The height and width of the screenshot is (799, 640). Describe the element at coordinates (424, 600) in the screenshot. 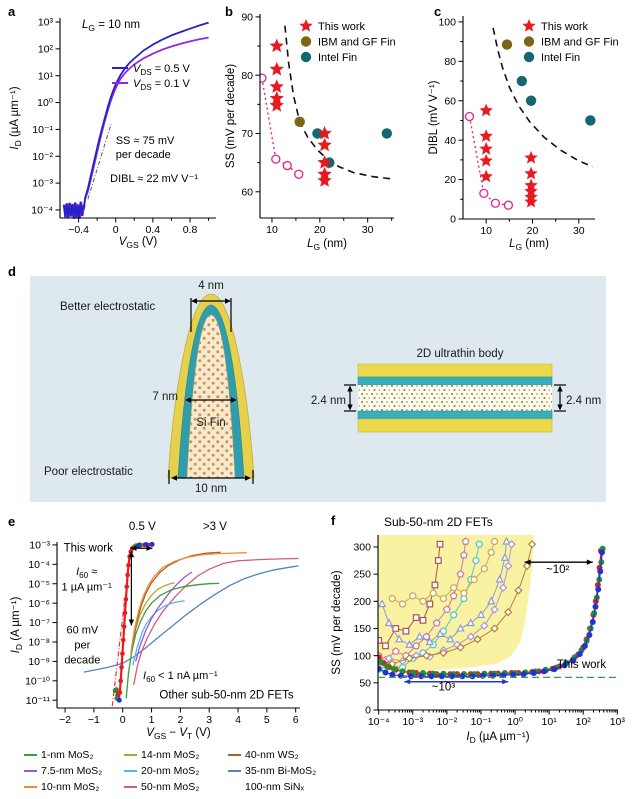

I see `series-ref-rose` at that location.